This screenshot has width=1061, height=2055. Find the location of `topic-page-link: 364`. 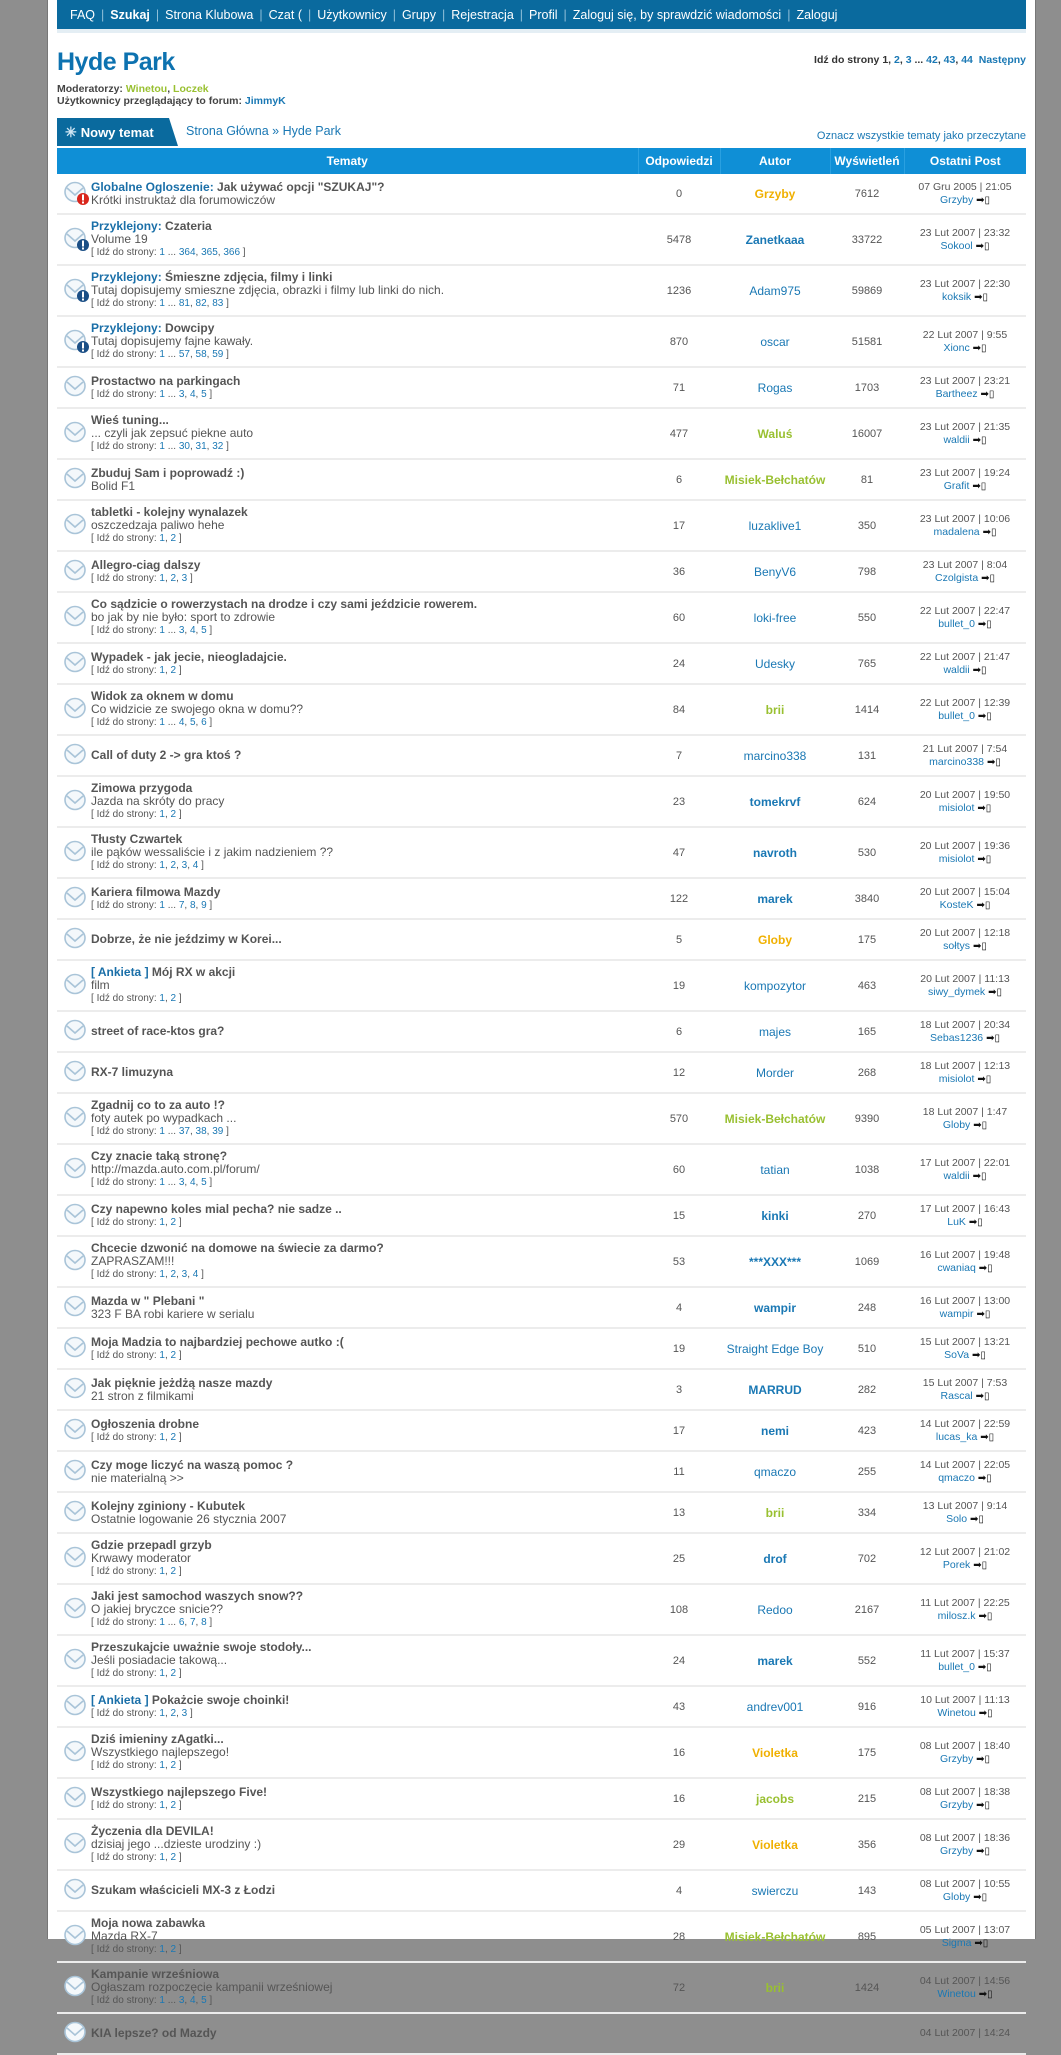

topic-page-link: 364 is located at coordinates (187, 252).